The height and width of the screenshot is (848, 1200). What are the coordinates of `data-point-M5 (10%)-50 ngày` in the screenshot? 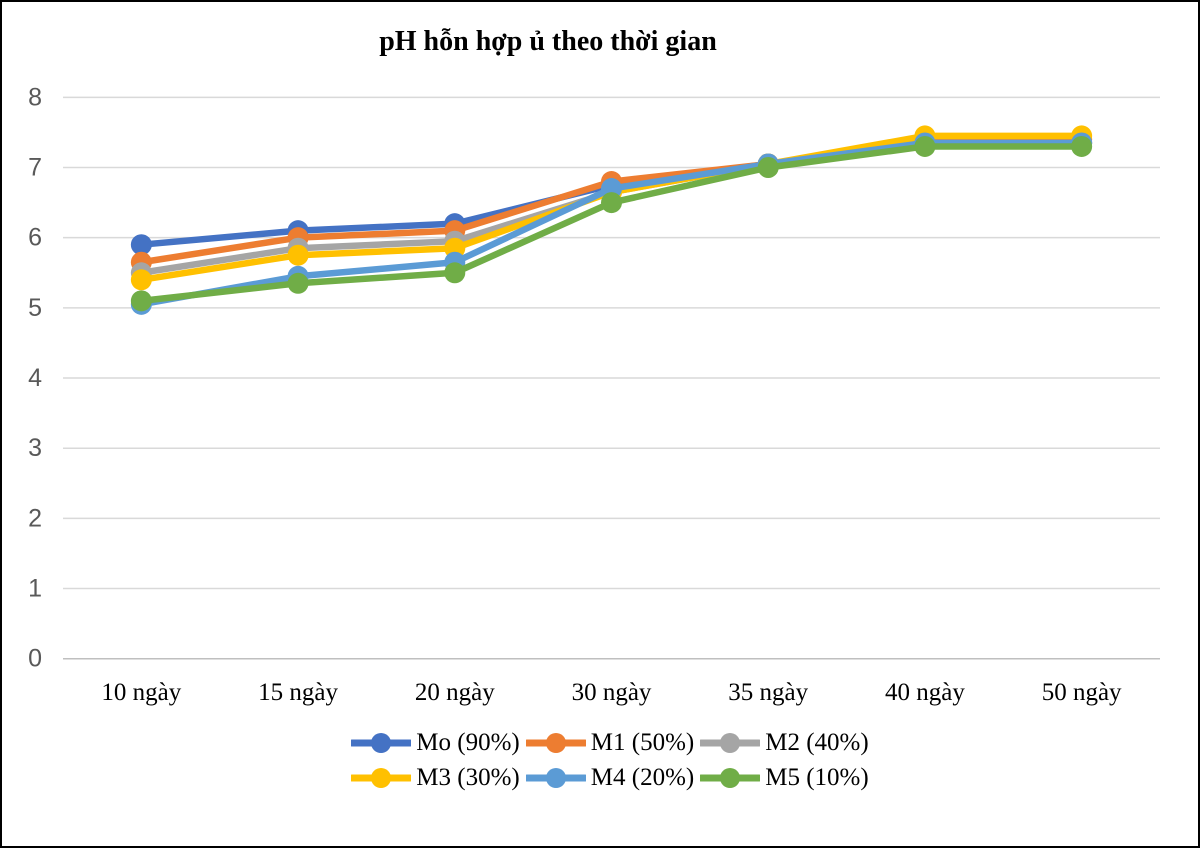 It's located at (1082, 146).